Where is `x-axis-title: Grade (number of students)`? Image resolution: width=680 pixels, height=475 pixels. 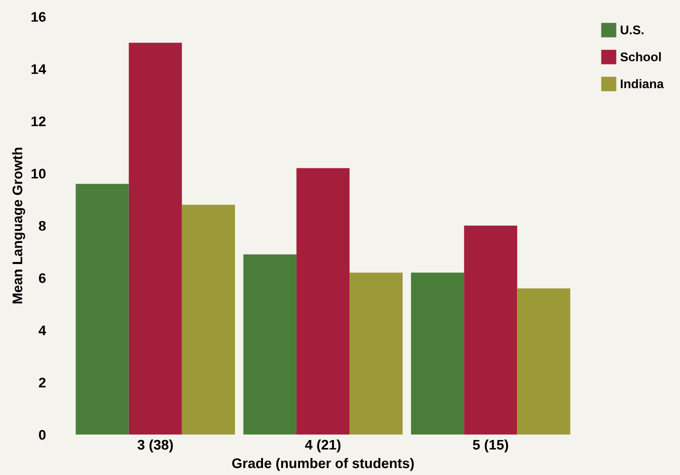
x-axis-title: Grade (number of students) is located at coordinates (323, 464).